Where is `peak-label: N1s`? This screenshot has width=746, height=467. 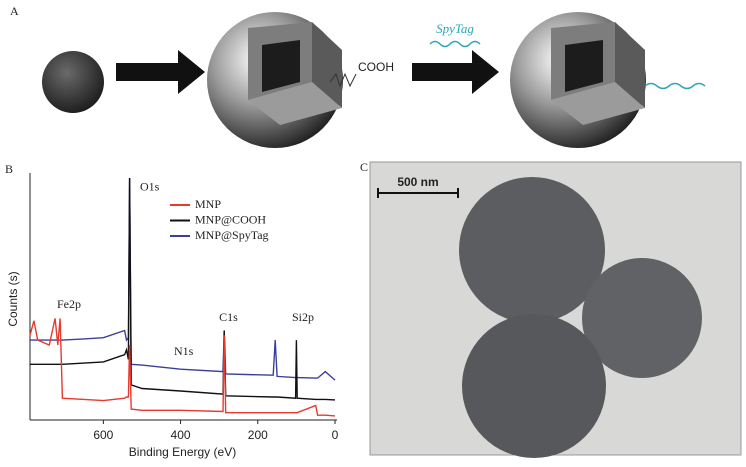 peak-label: N1s is located at coordinates (184, 351).